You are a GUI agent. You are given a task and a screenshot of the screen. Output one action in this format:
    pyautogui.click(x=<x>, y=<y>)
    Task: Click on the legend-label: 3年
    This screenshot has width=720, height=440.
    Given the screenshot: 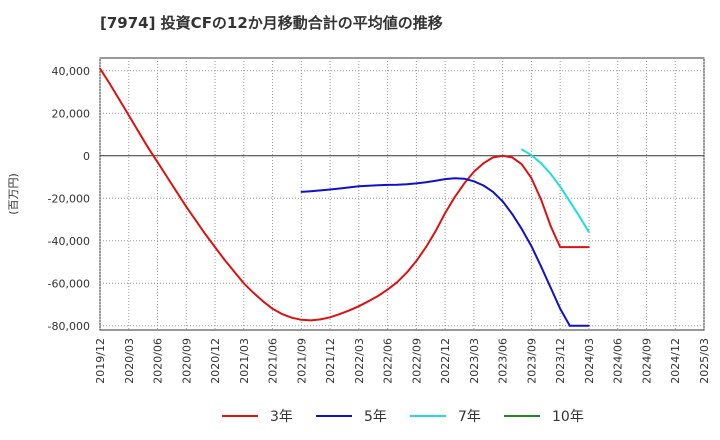 What is the action you would take?
    pyautogui.click(x=281, y=417)
    